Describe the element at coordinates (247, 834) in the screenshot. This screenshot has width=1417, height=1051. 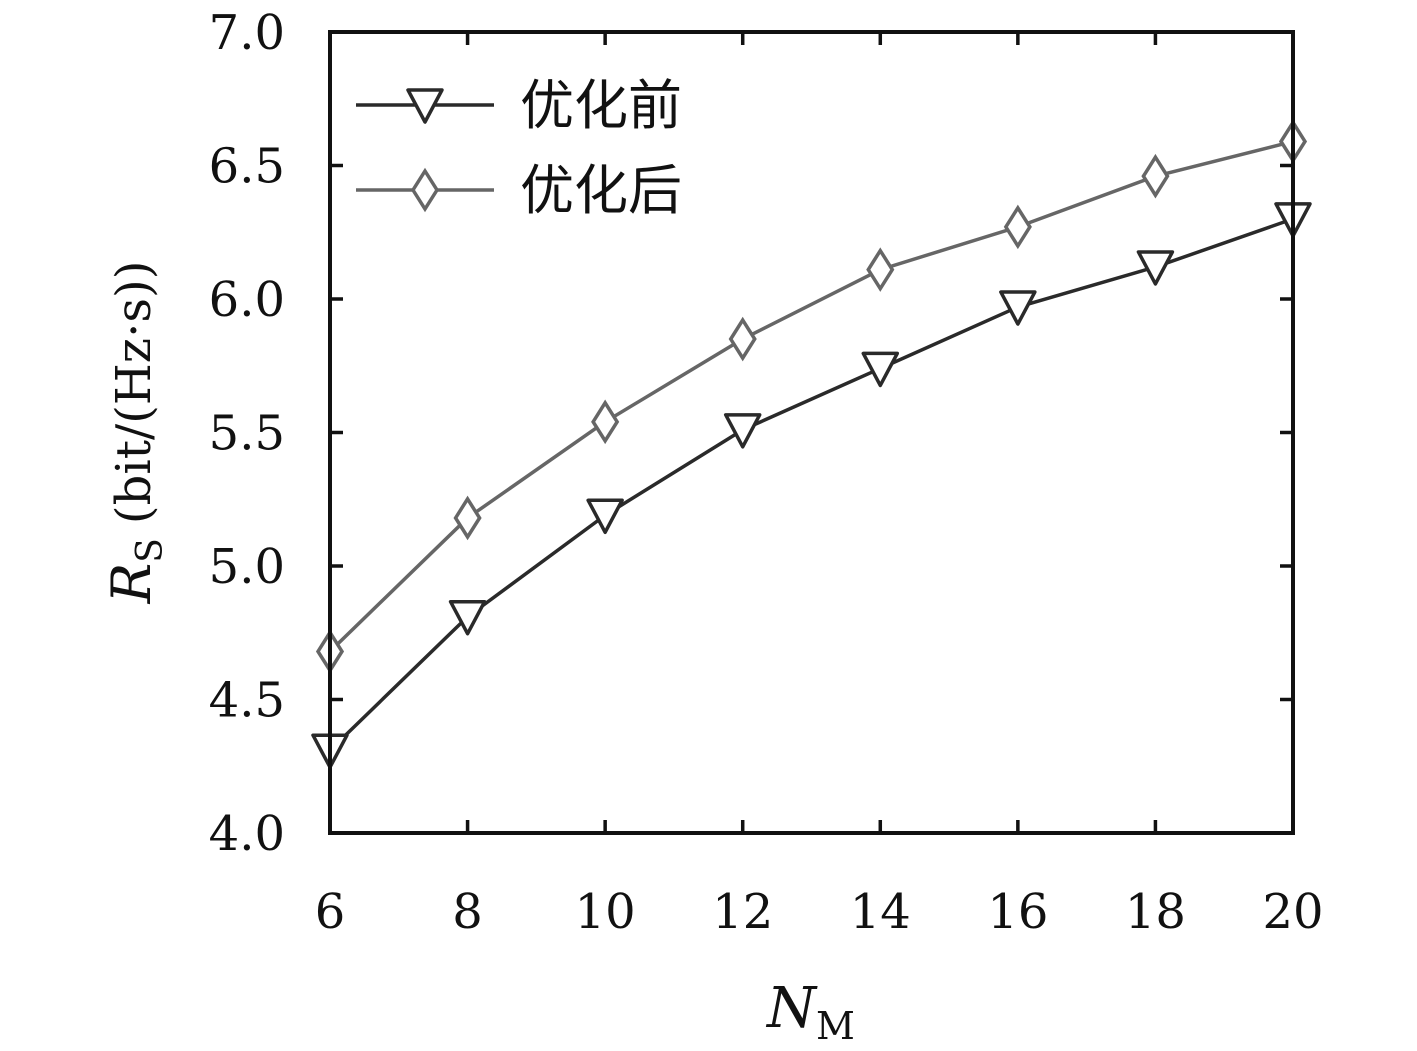
I see `y-tick-label: 4.0` at that location.